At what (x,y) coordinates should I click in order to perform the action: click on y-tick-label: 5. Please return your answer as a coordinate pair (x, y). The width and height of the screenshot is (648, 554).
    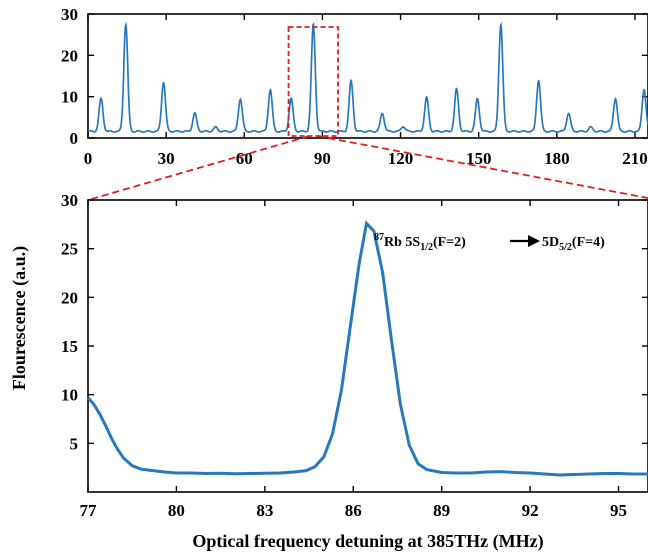
    Looking at the image, I should click on (74, 443).